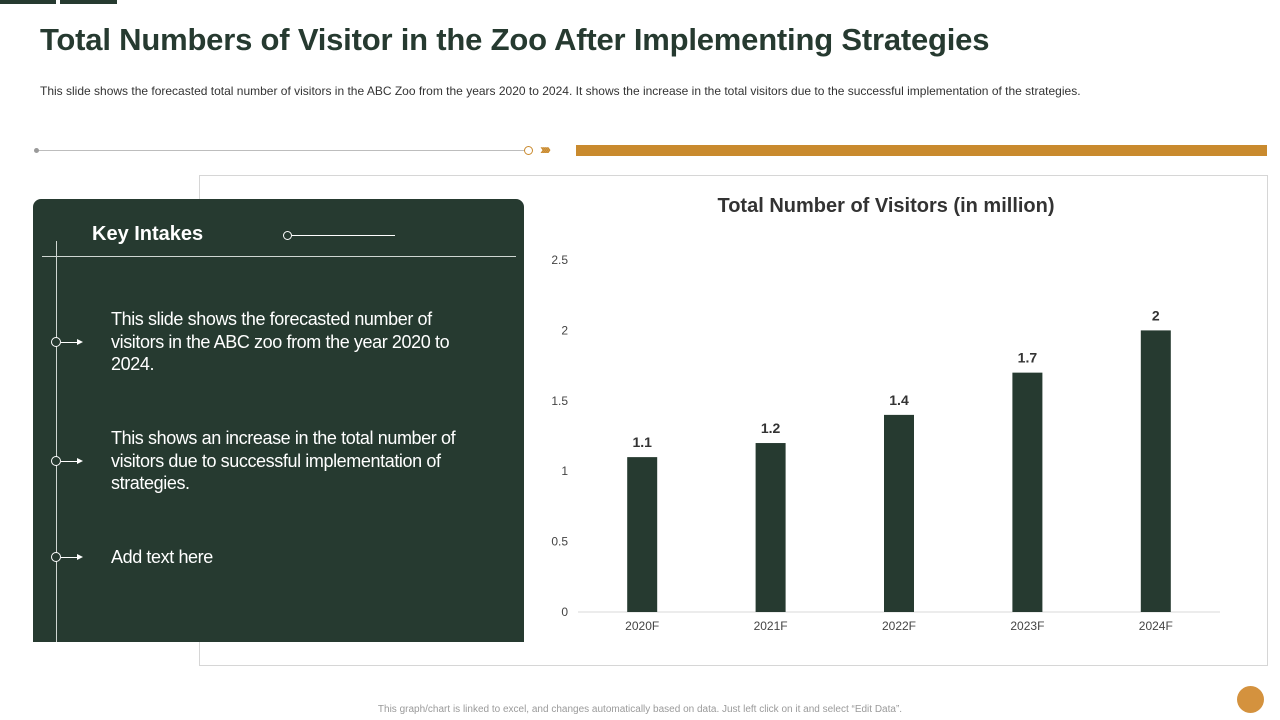 This screenshot has height=720, width=1280. Describe the element at coordinates (564, 471) in the screenshot. I see `y-tick-label: 1` at that location.